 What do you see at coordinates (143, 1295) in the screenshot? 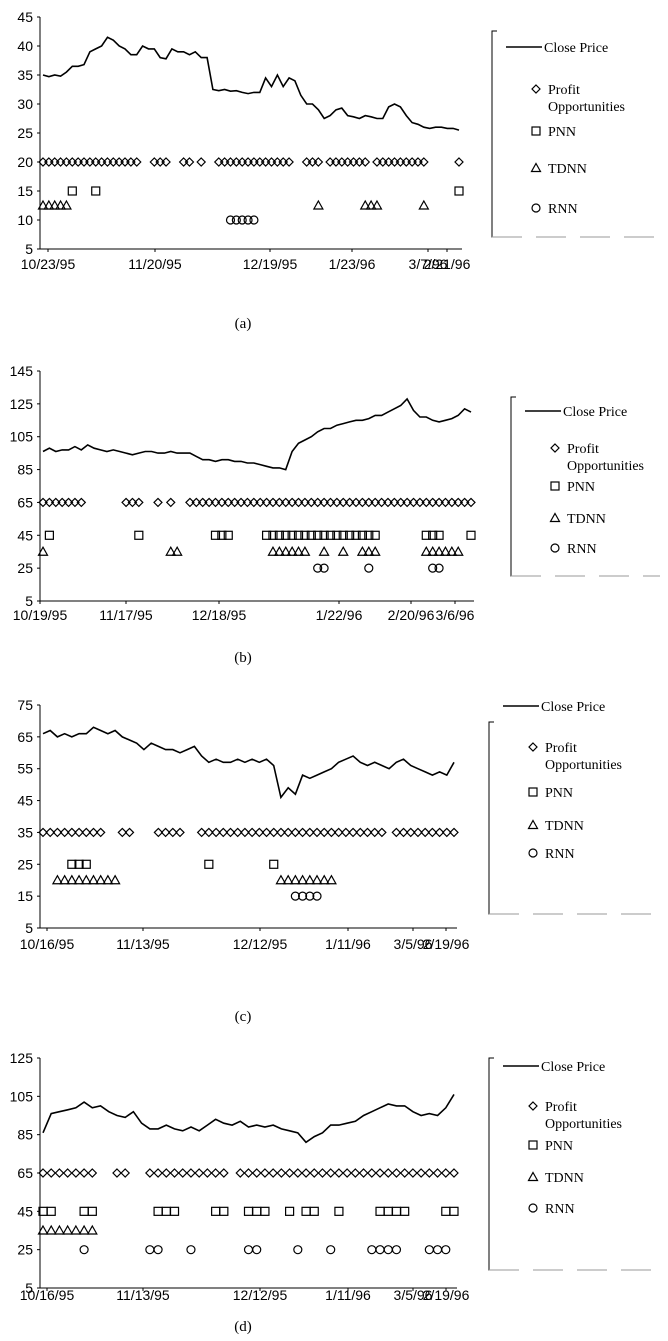
I see `x-tick-label: 11/13/95` at bounding box center [143, 1295].